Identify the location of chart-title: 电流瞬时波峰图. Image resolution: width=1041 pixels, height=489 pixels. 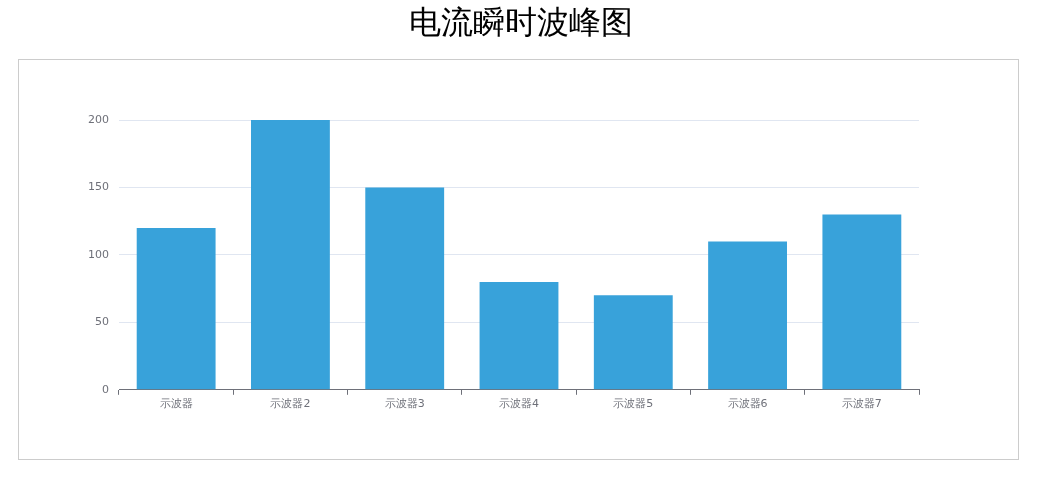
(520, 22).